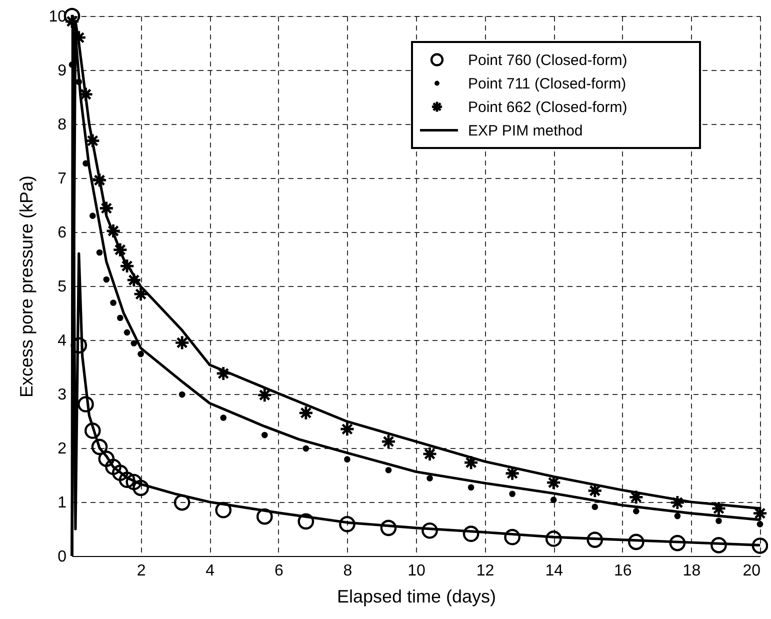  Describe the element at coordinates (62, 557) in the screenshot. I see `y-tick-label: 0` at that location.